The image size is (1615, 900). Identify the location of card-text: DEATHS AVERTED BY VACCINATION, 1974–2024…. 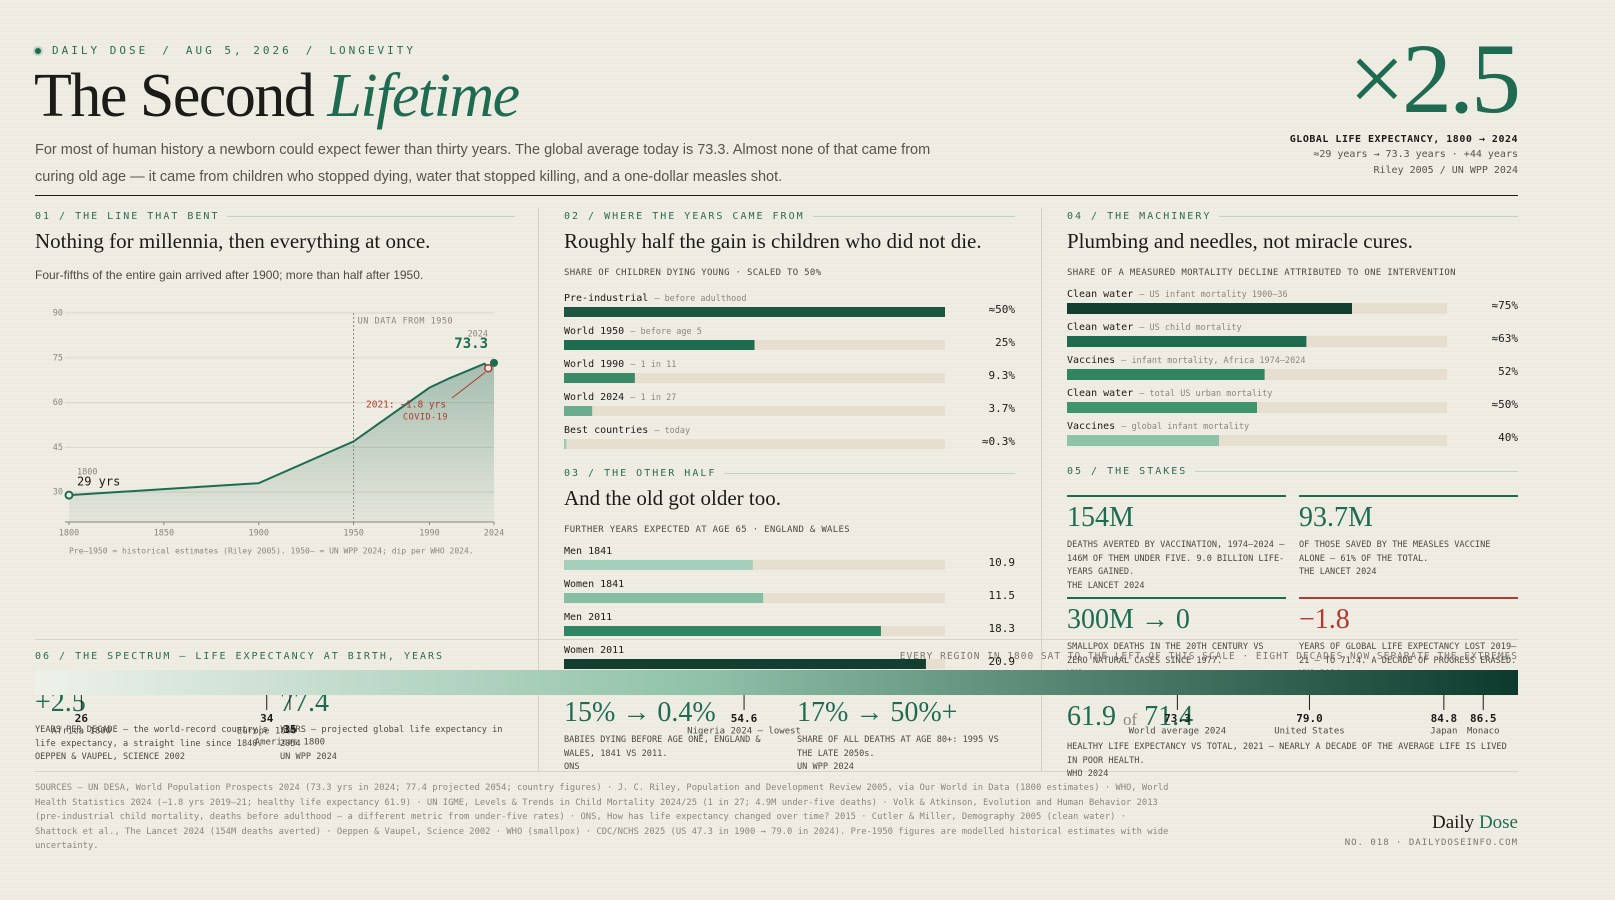
(1176, 558).